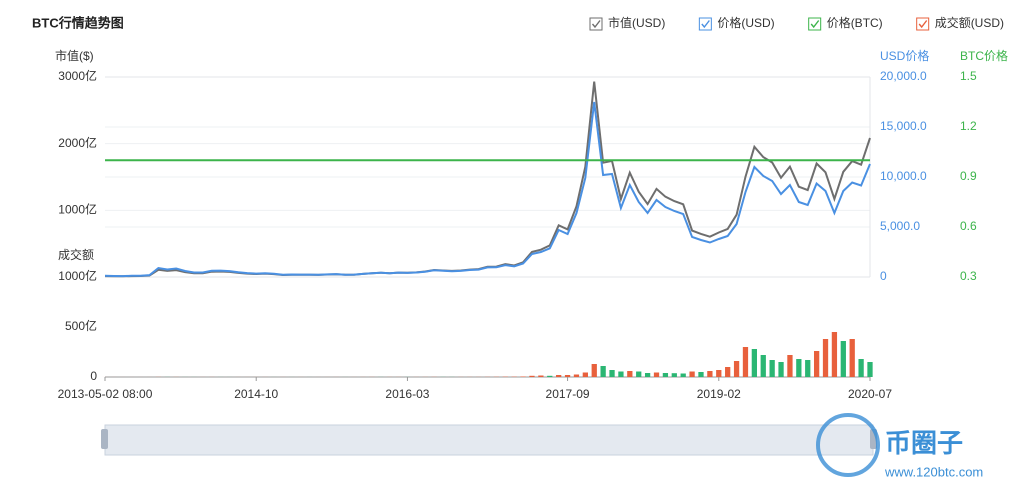  Describe the element at coordinates (968, 226) in the screenshot. I see `tick-label: 0.6` at that location.